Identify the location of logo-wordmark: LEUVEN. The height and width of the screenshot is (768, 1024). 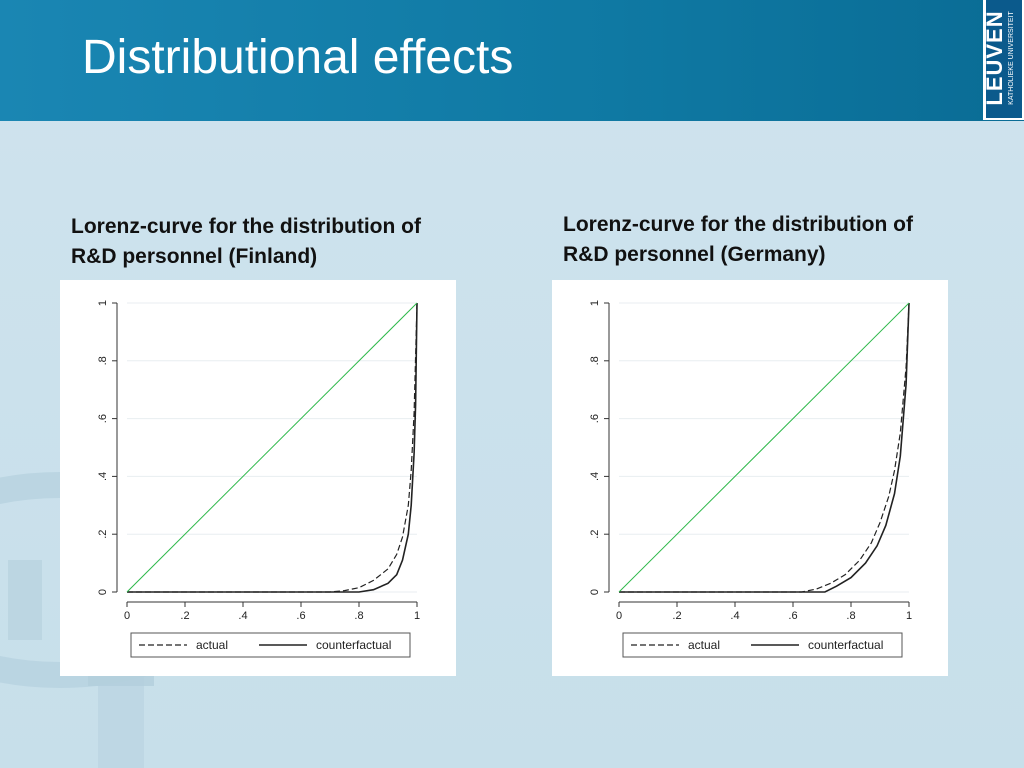
(994, 58).